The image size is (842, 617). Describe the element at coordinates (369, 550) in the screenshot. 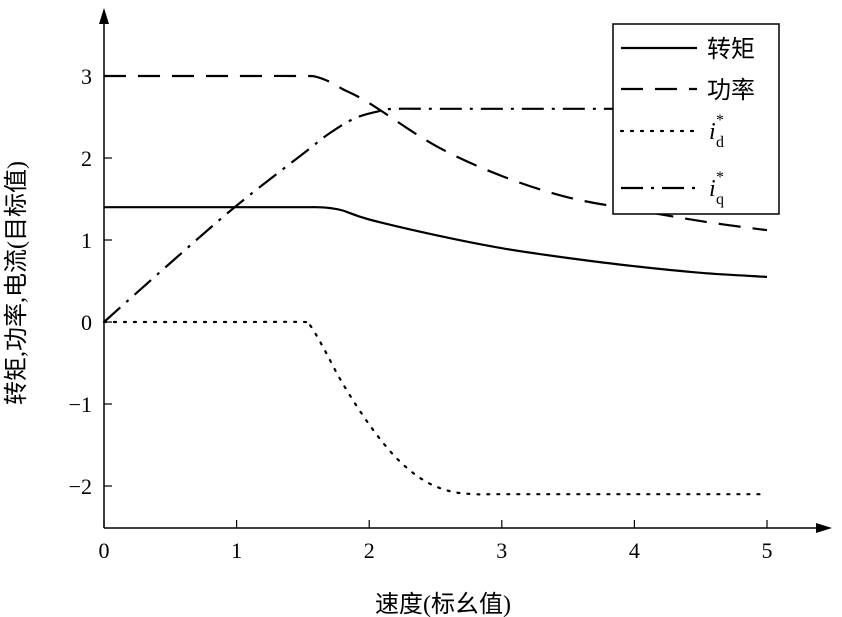

I see `x-tick-label: 2` at that location.